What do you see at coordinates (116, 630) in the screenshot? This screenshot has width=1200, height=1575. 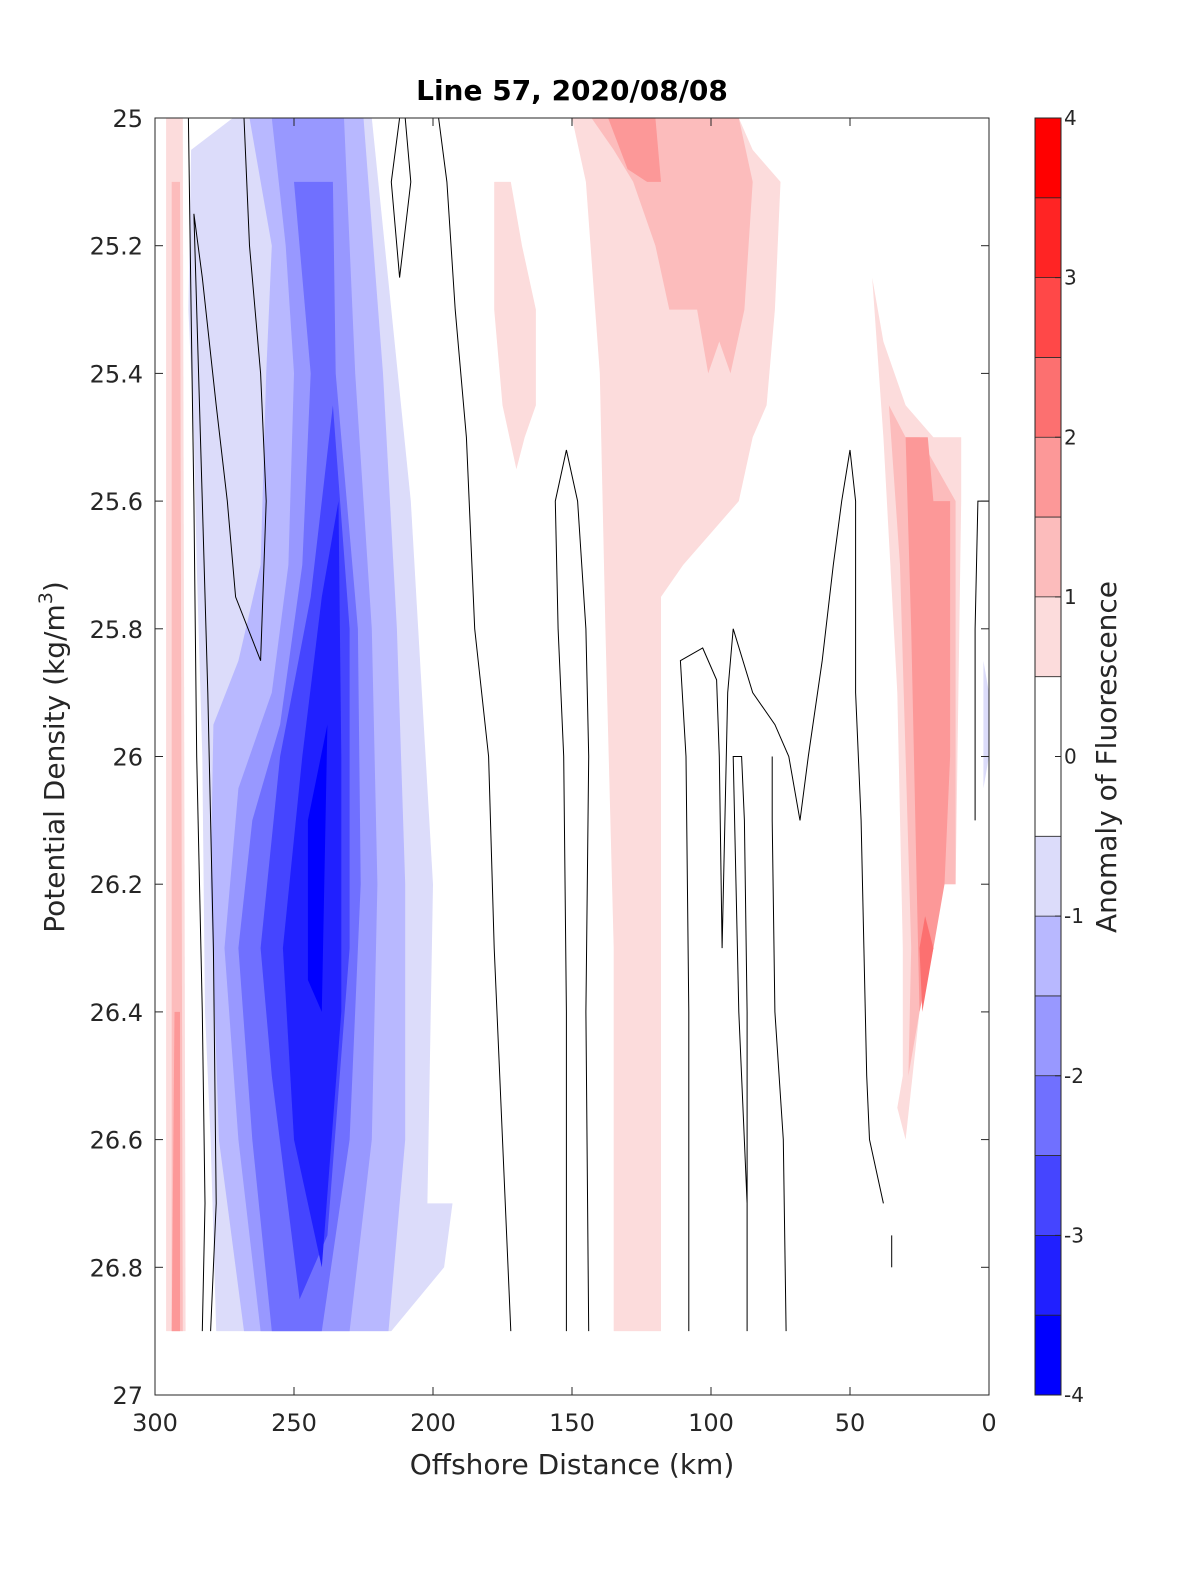 I see `y-tick-label: 25.8` at bounding box center [116, 630].